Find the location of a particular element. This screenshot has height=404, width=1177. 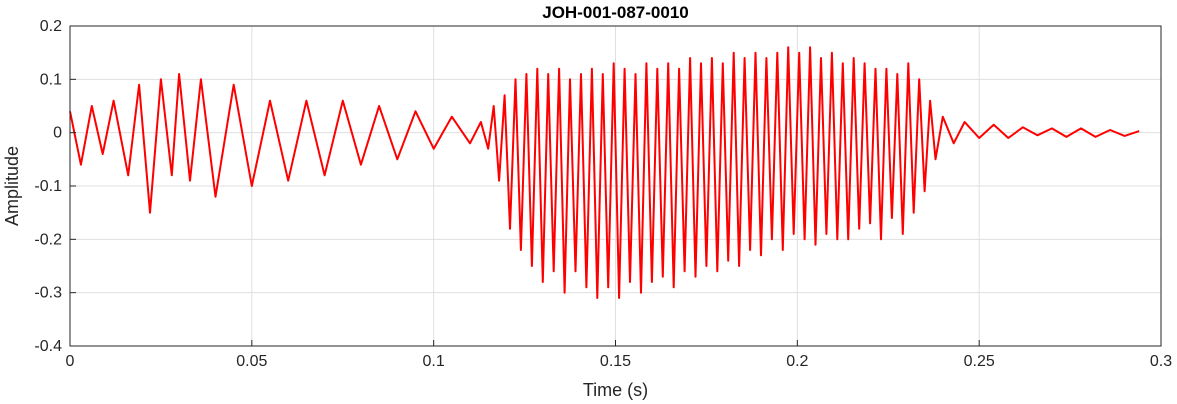

y-tick-label: 0.2 is located at coordinates (51, 26).